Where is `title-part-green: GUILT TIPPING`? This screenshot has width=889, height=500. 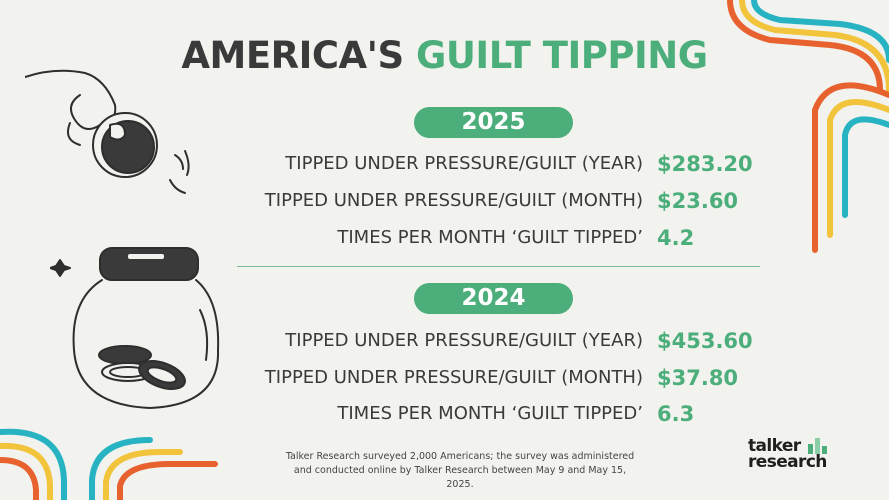 title-part-green: GUILT TIPPING is located at coordinates (562, 55).